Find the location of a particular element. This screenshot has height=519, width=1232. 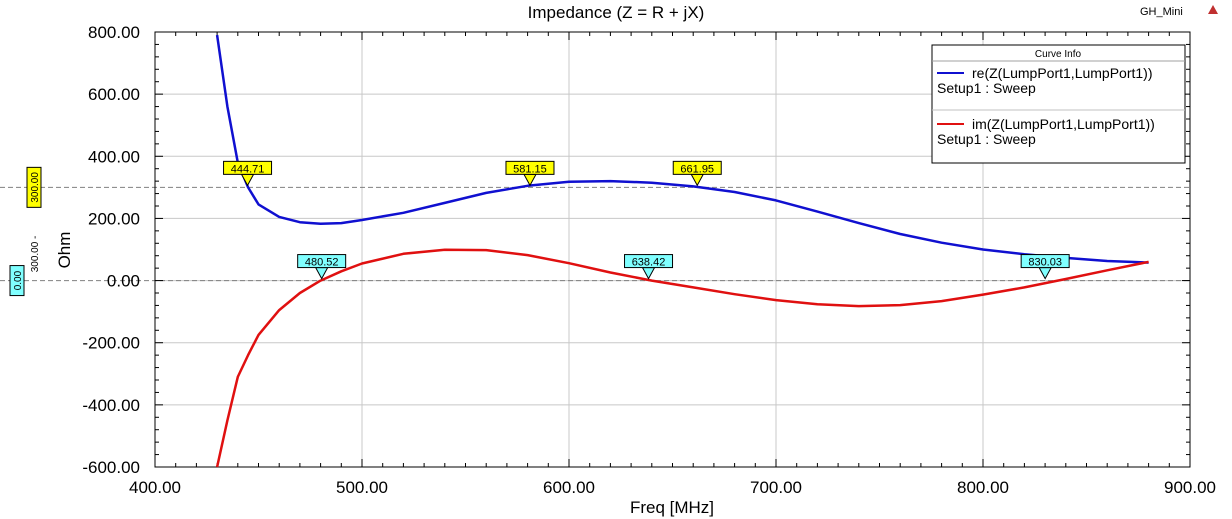

legend-box is located at coordinates (1058, 104).